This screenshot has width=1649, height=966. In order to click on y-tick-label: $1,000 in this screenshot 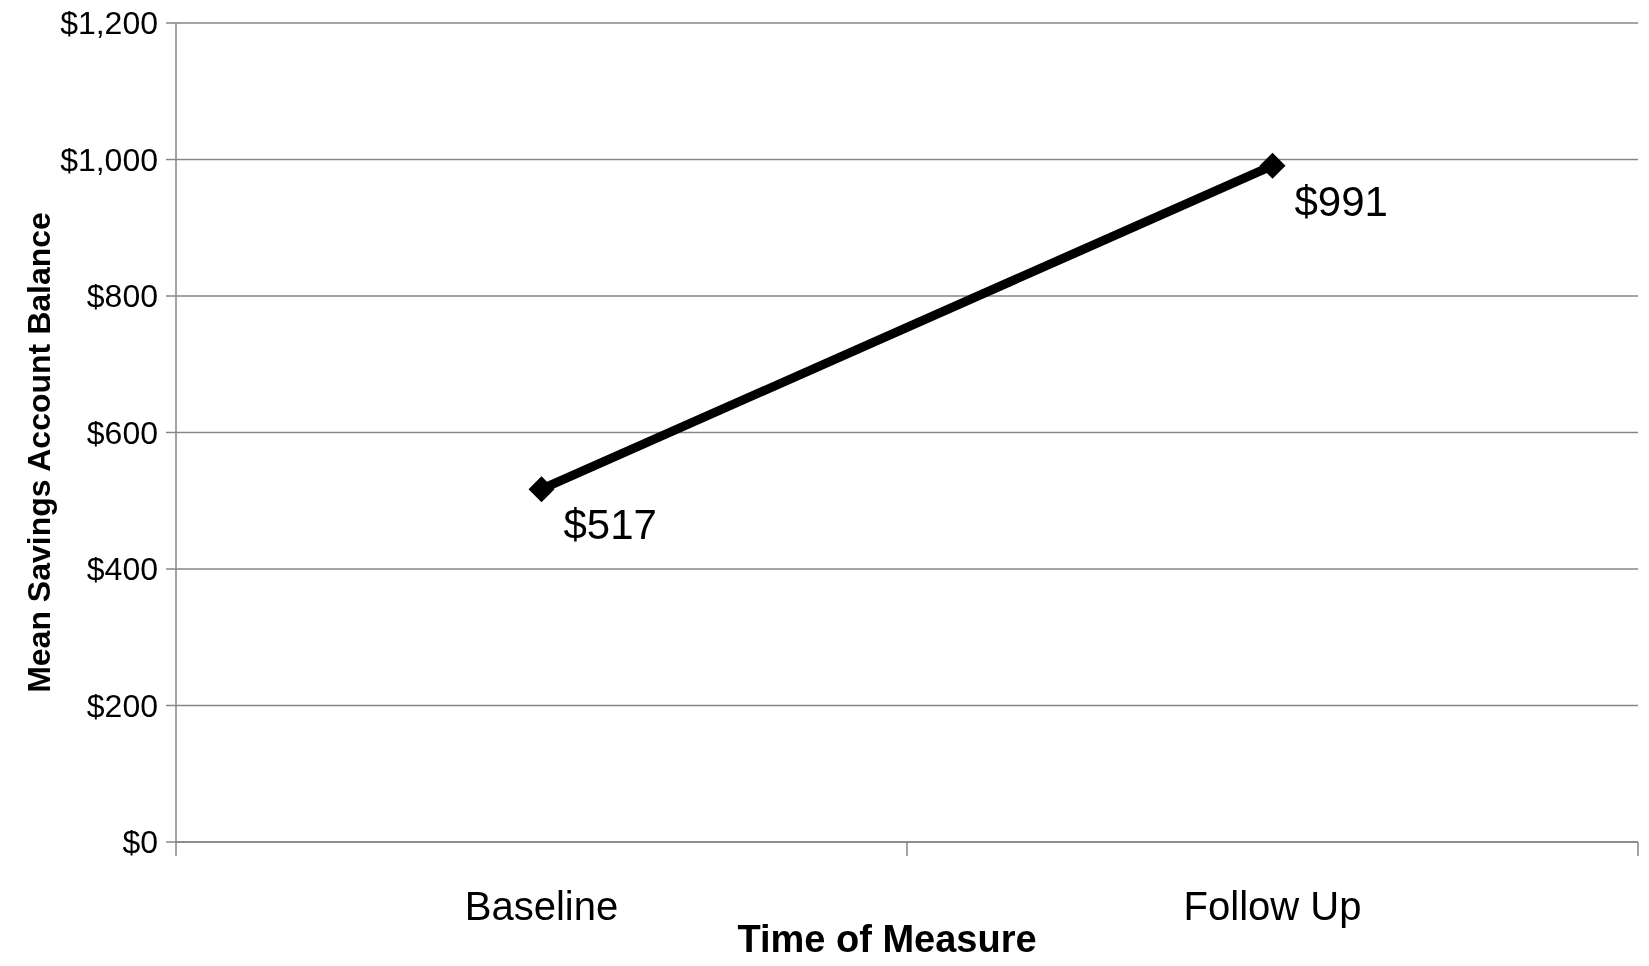, I will do `click(109, 159)`.